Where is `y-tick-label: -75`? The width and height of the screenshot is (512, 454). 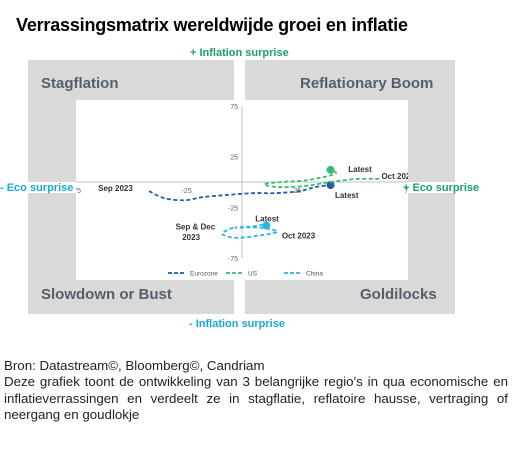 y-tick-label: -75 is located at coordinates (233, 259).